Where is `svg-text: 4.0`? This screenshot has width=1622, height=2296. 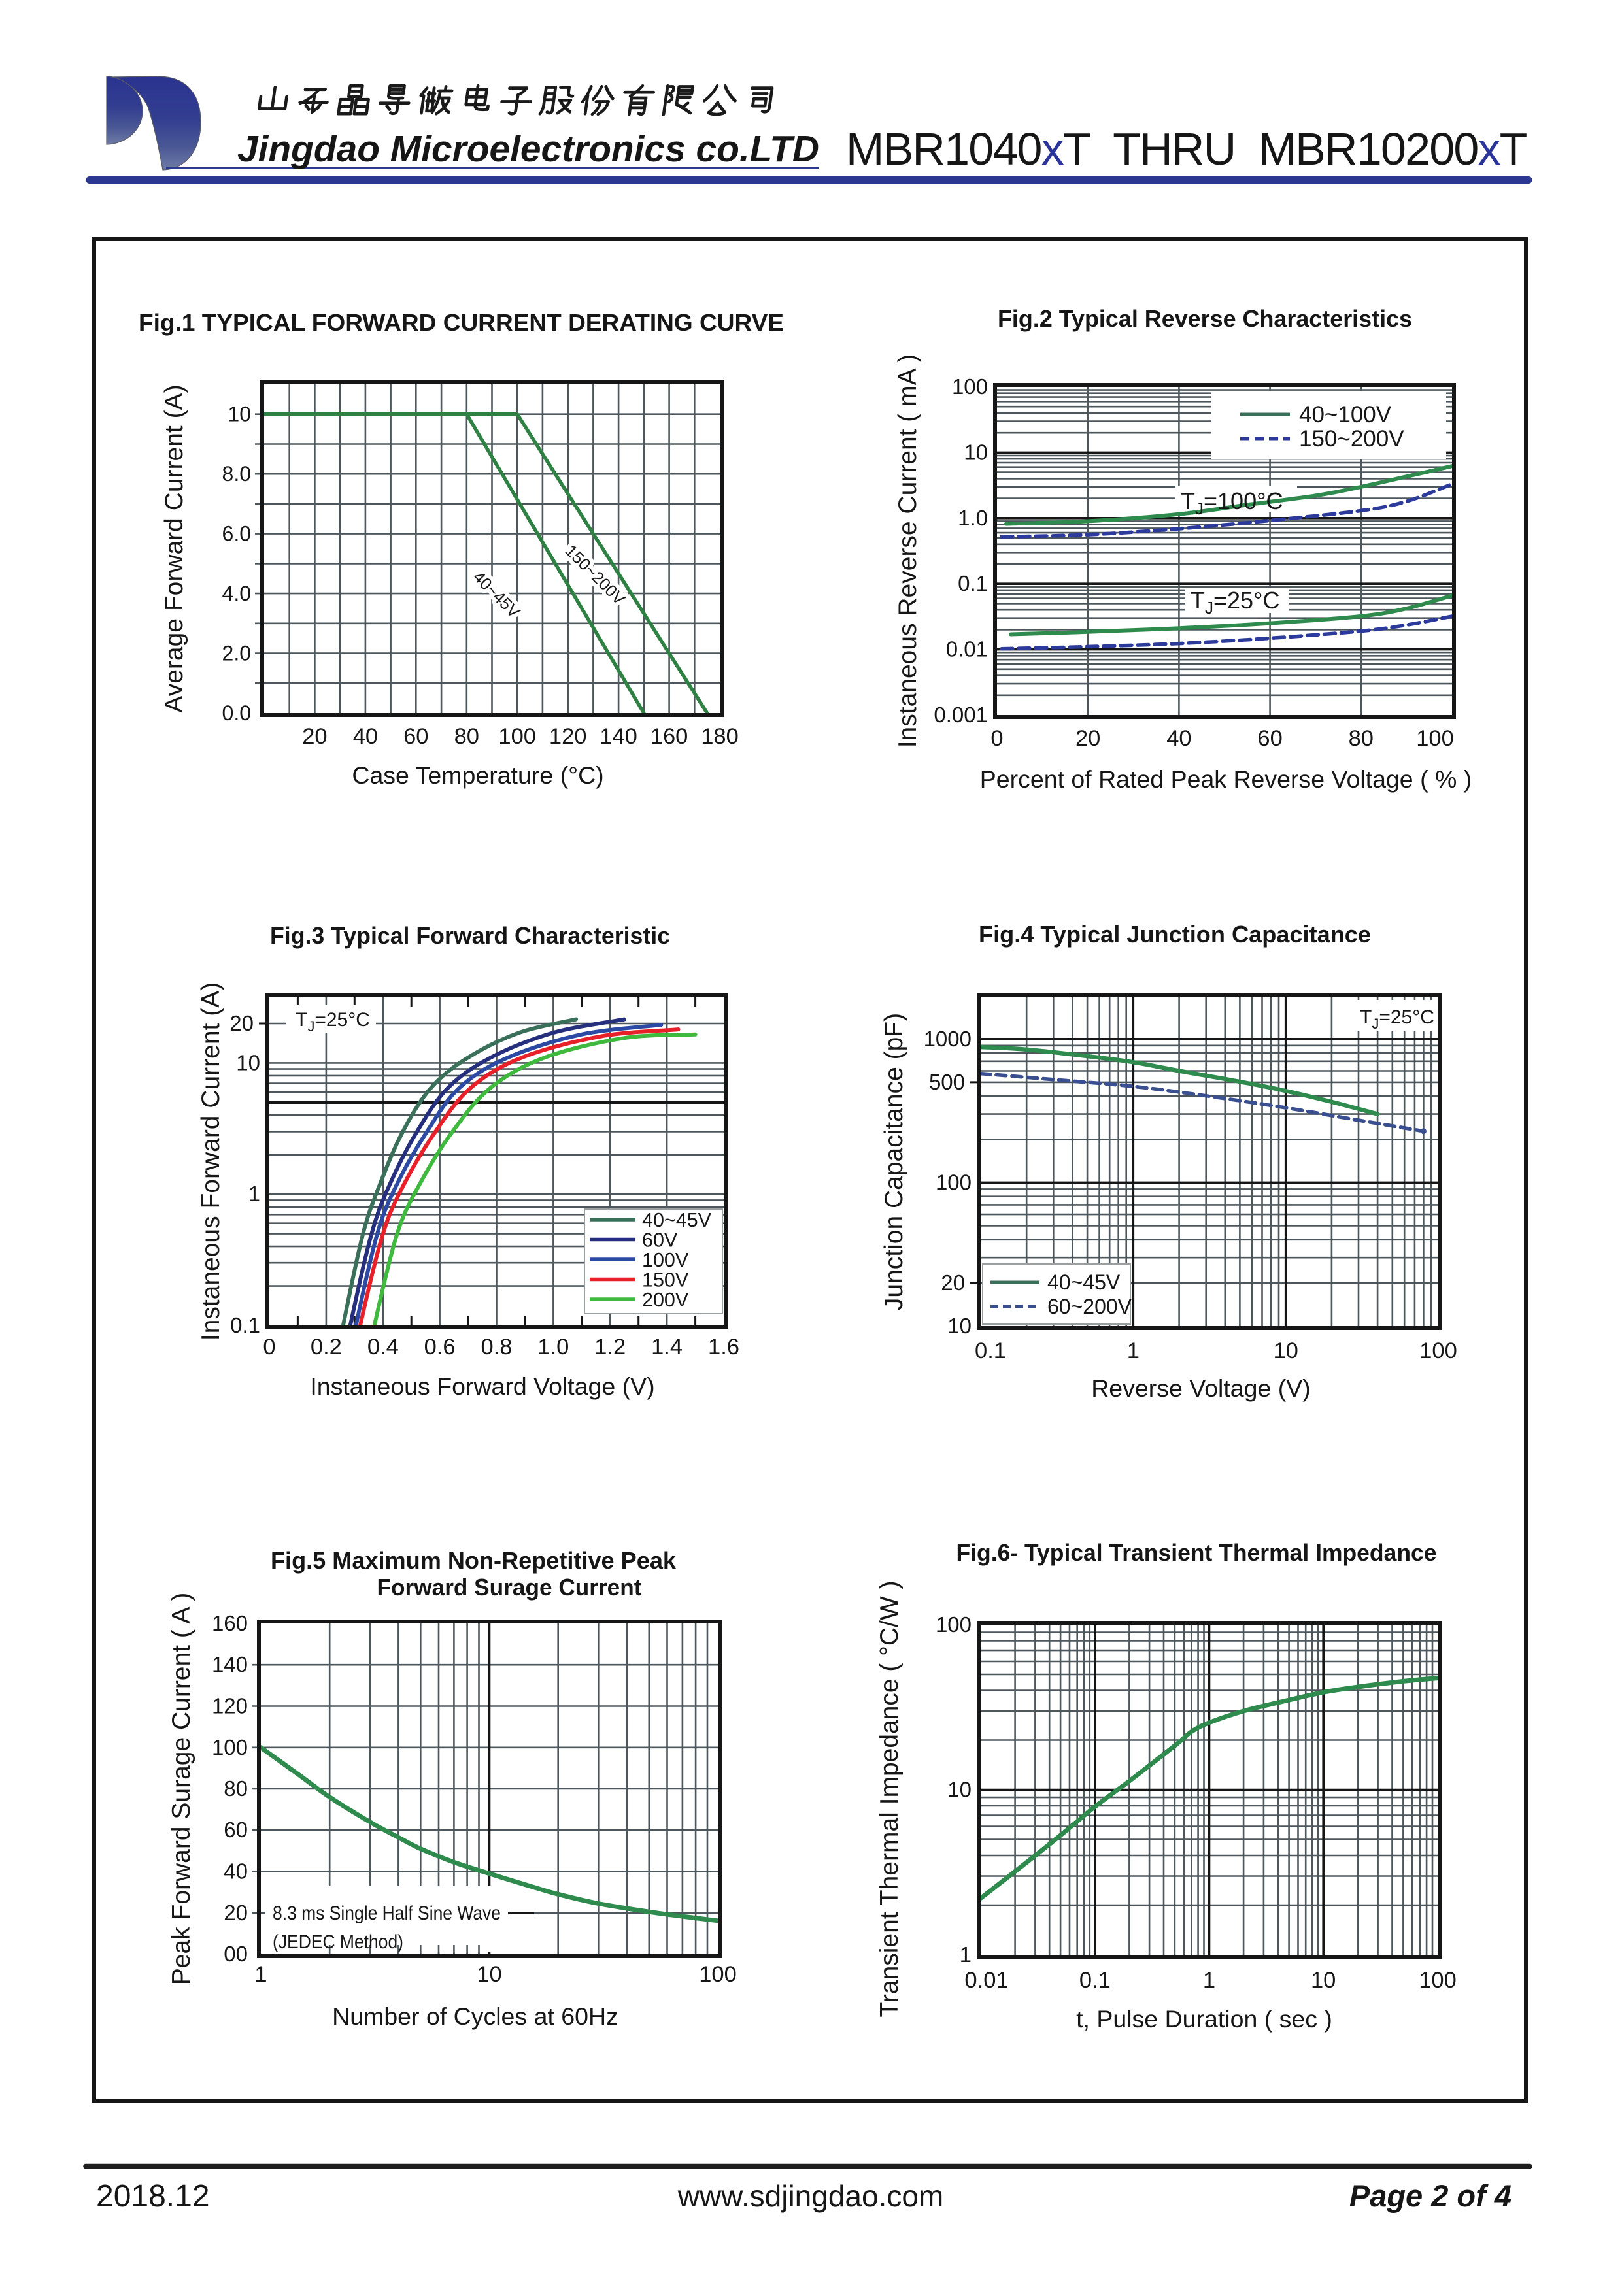
svg-text: 4.0 is located at coordinates (236, 593).